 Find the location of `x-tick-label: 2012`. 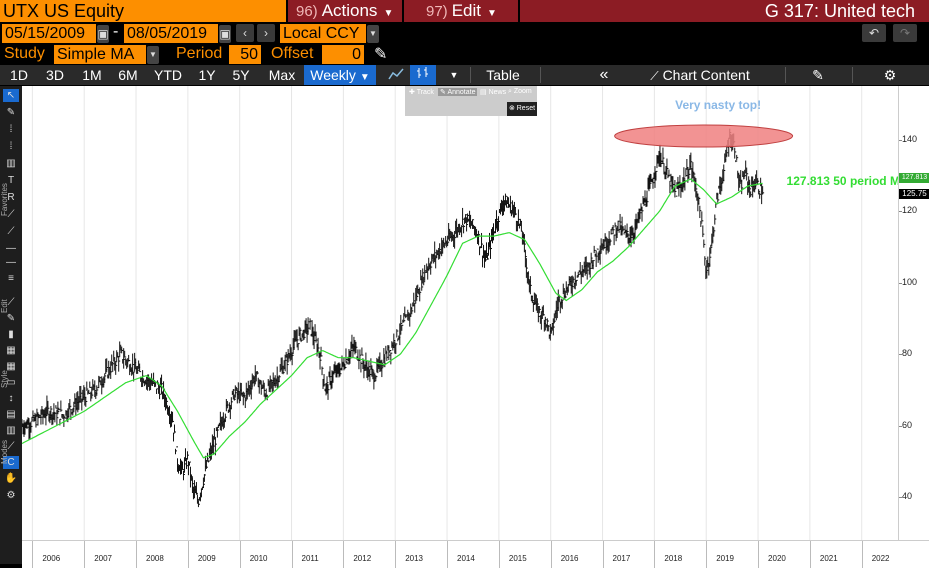

x-tick-label: 2012 is located at coordinates (362, 558).